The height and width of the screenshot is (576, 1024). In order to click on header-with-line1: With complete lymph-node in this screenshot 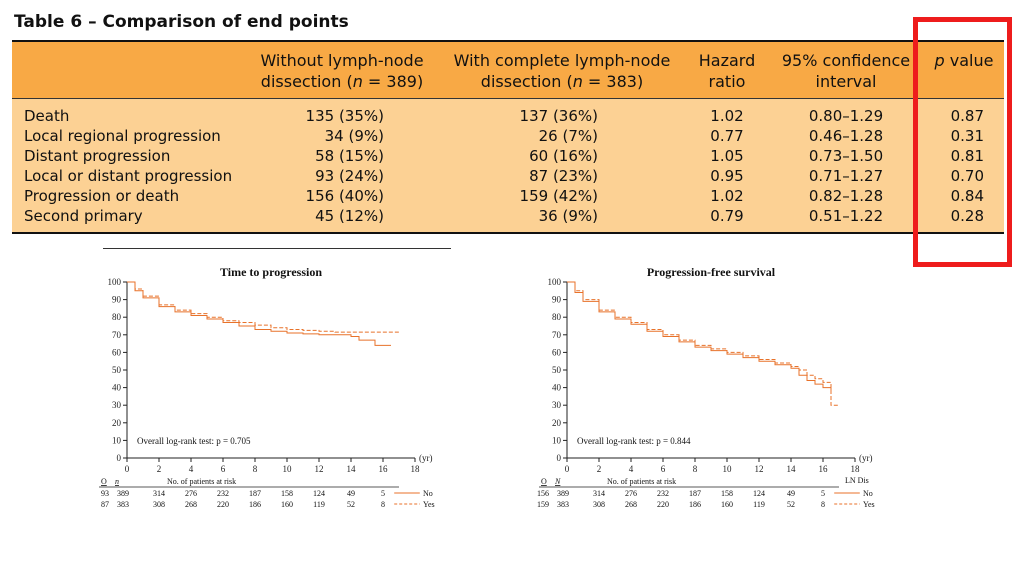, I will do `click(562, 60)`.